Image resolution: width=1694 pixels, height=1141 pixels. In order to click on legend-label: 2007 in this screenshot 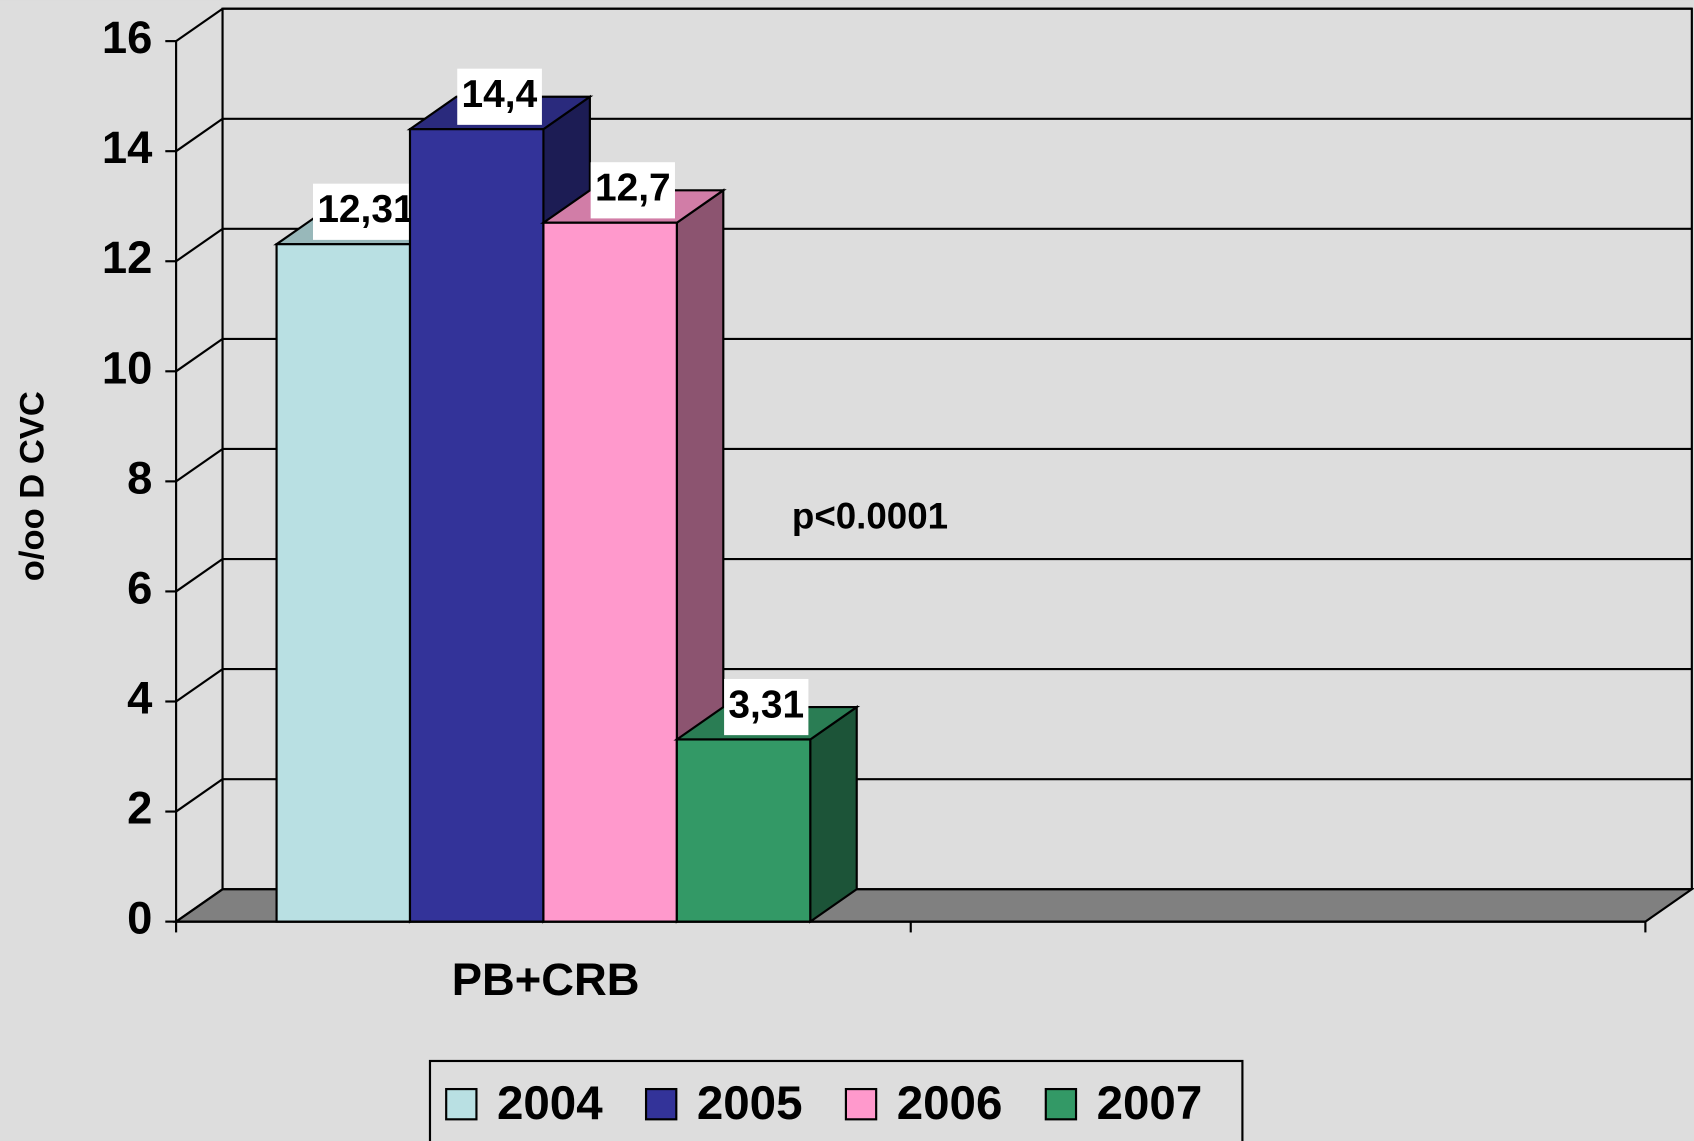, I will do `click(1150, 1103)`.